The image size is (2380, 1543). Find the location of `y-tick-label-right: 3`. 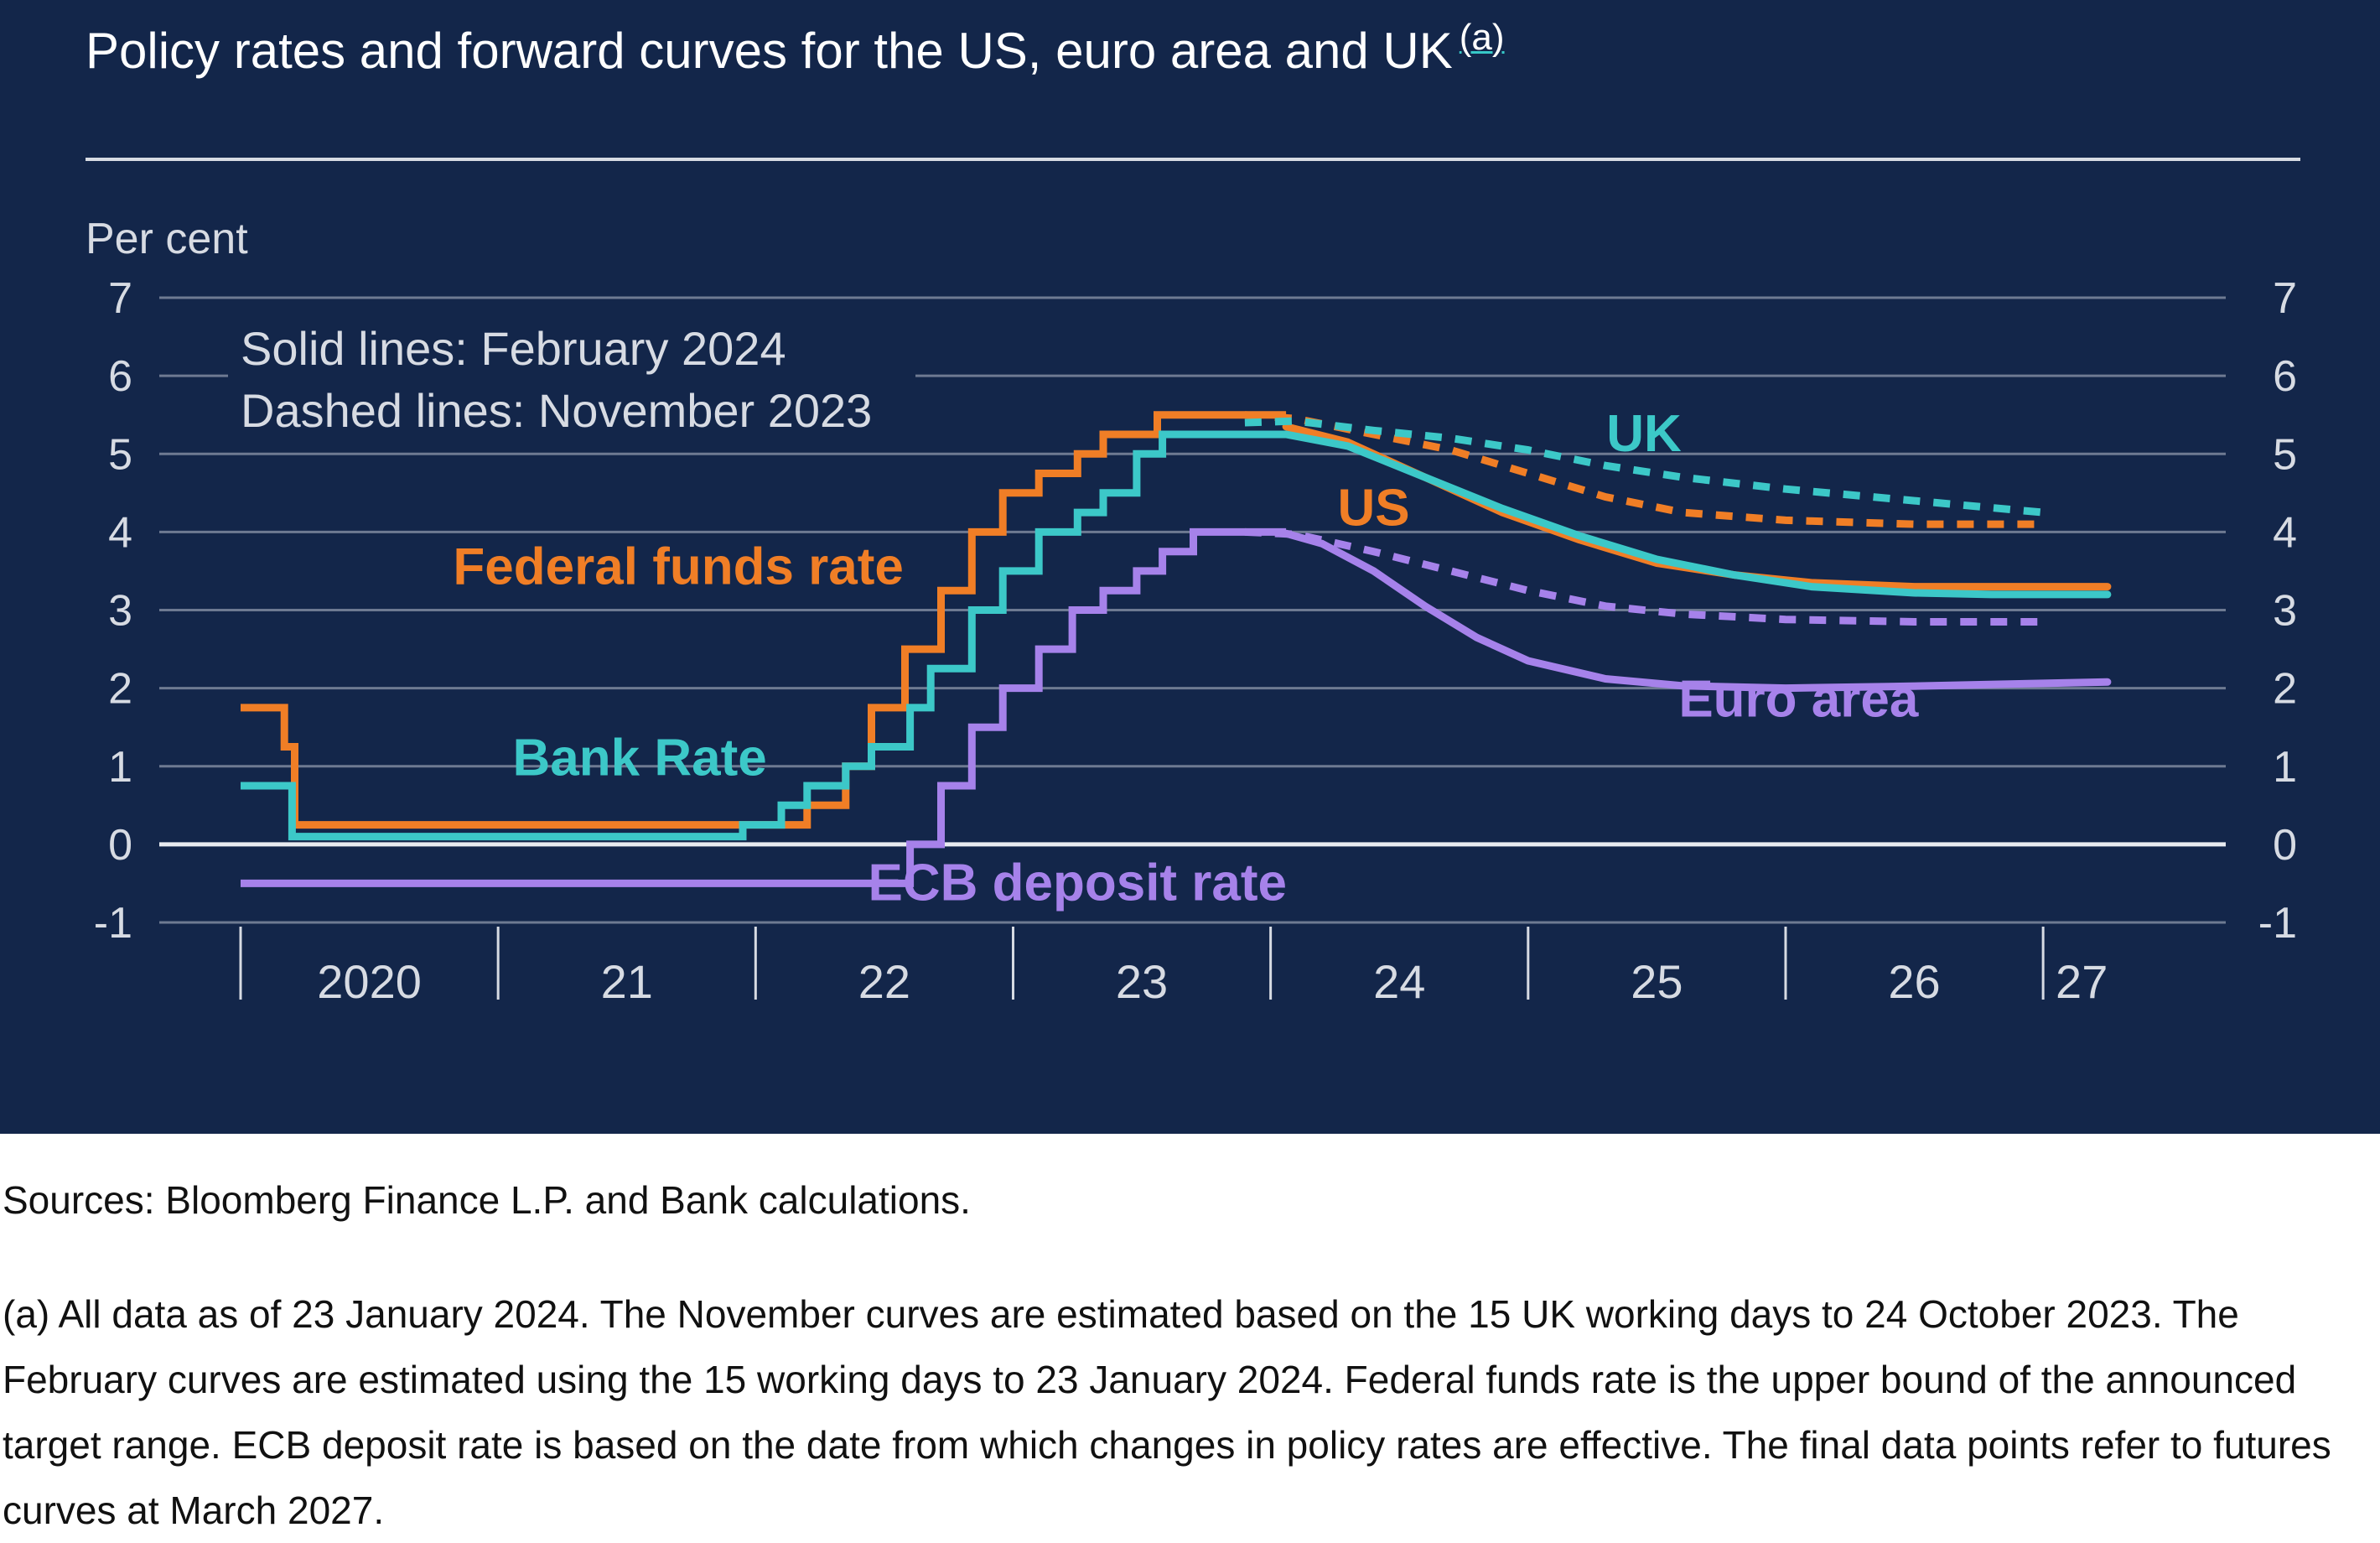

y-tick-label-right: 3 is located at coordinates (2285, 611).